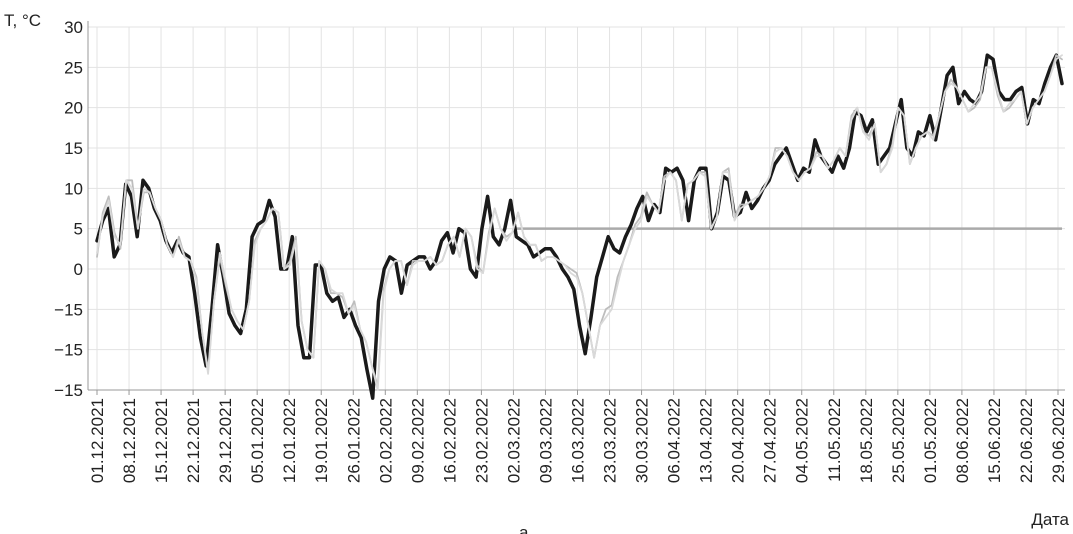 The height and width of the screenshot is (534, 1073). Describe the element at coordinates (802, 440) in the screenshot. I see `x-tick-label: 04.05.2022` at that location.